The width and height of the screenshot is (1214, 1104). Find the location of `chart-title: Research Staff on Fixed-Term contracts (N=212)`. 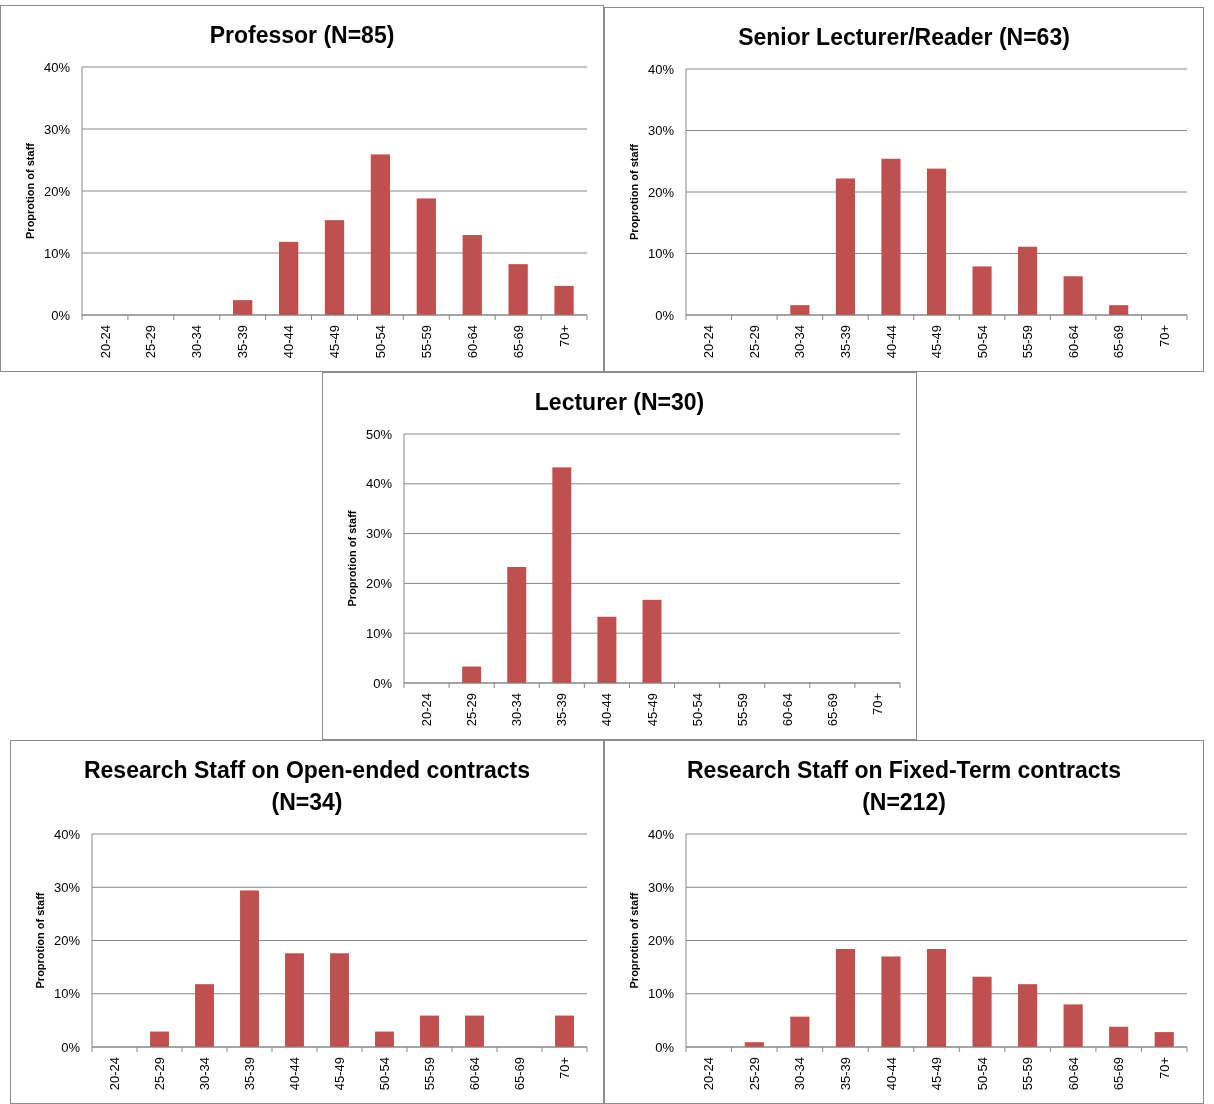

chart-title: Research Staff on Fixed-Term contracts (N=212) is located at coordinates (904, 786).